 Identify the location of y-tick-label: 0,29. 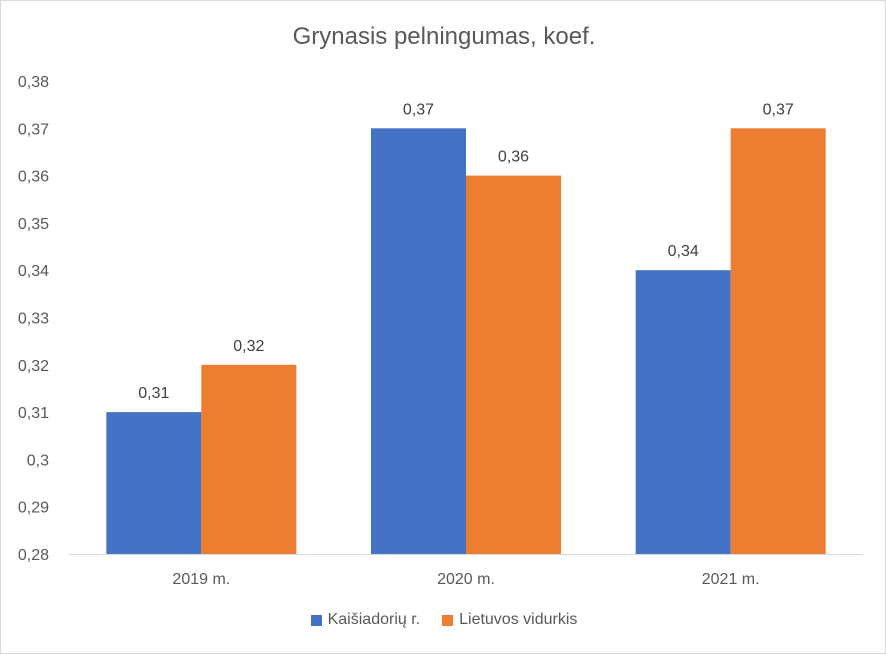
(33, 508).